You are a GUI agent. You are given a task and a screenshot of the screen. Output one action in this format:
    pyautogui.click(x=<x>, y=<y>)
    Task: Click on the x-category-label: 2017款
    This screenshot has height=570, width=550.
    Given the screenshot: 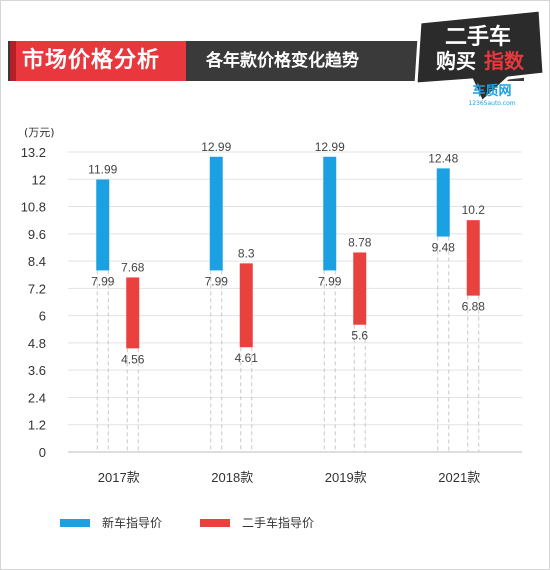 What is the action you would take?
    pyautogui.click(x=119, y=477)
    